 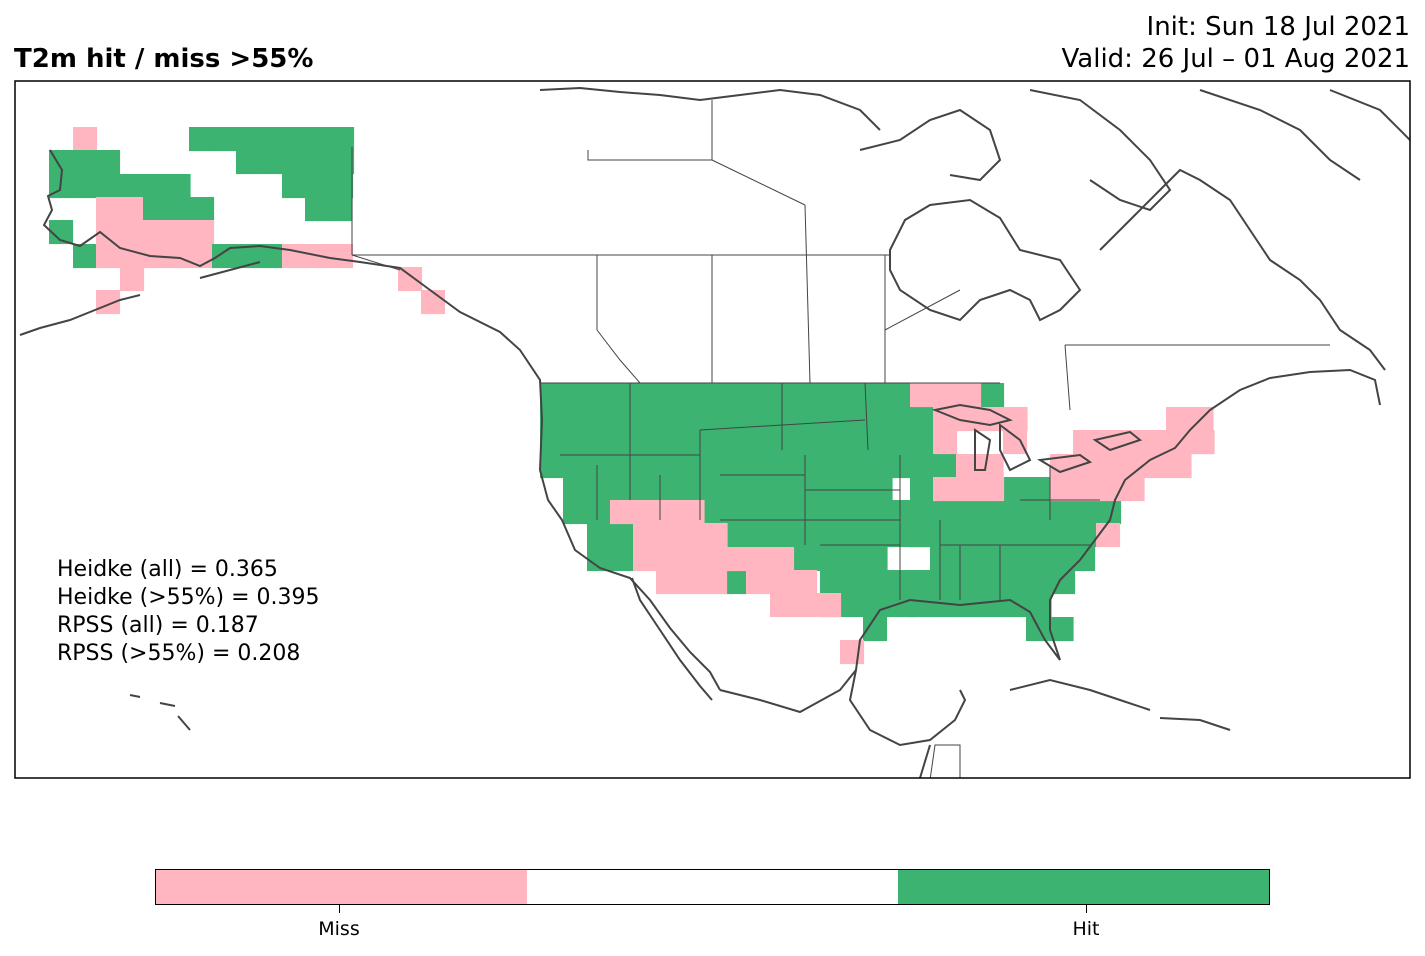 What do you see at coordinates (339, 929) in the screenshot?
I see `colorbar-label-miss: Miss` at bounding box center [339, 929].